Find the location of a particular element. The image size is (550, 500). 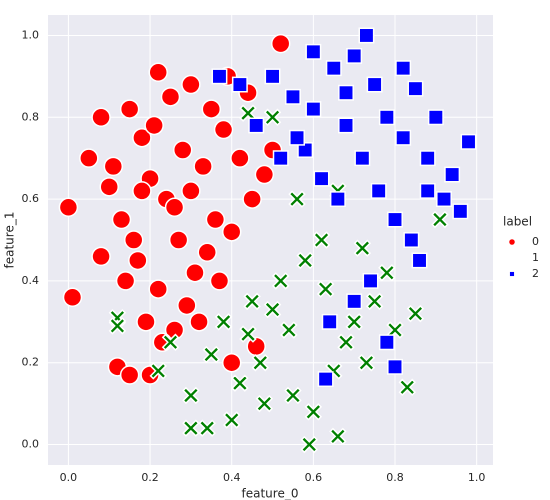

x-tick-label: 0.2 is located at coordinates (150, 477).